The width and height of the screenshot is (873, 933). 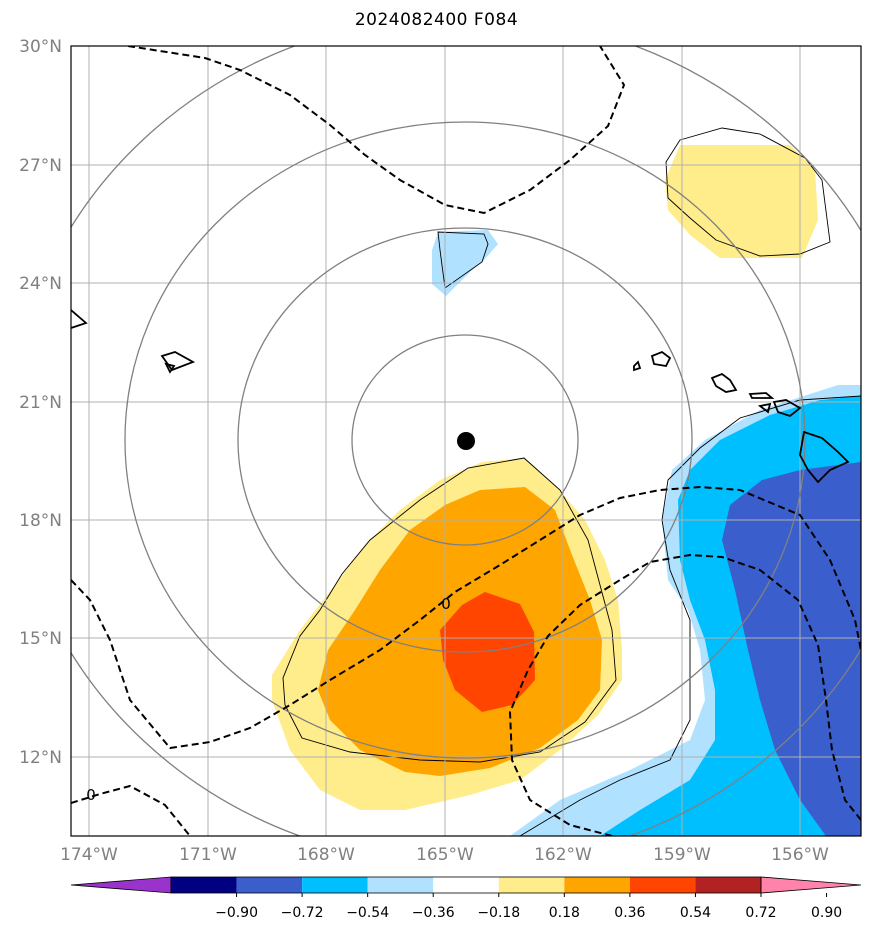 I want to click on colorbar-tick-label: −0.54, so click(x=367, y=913).